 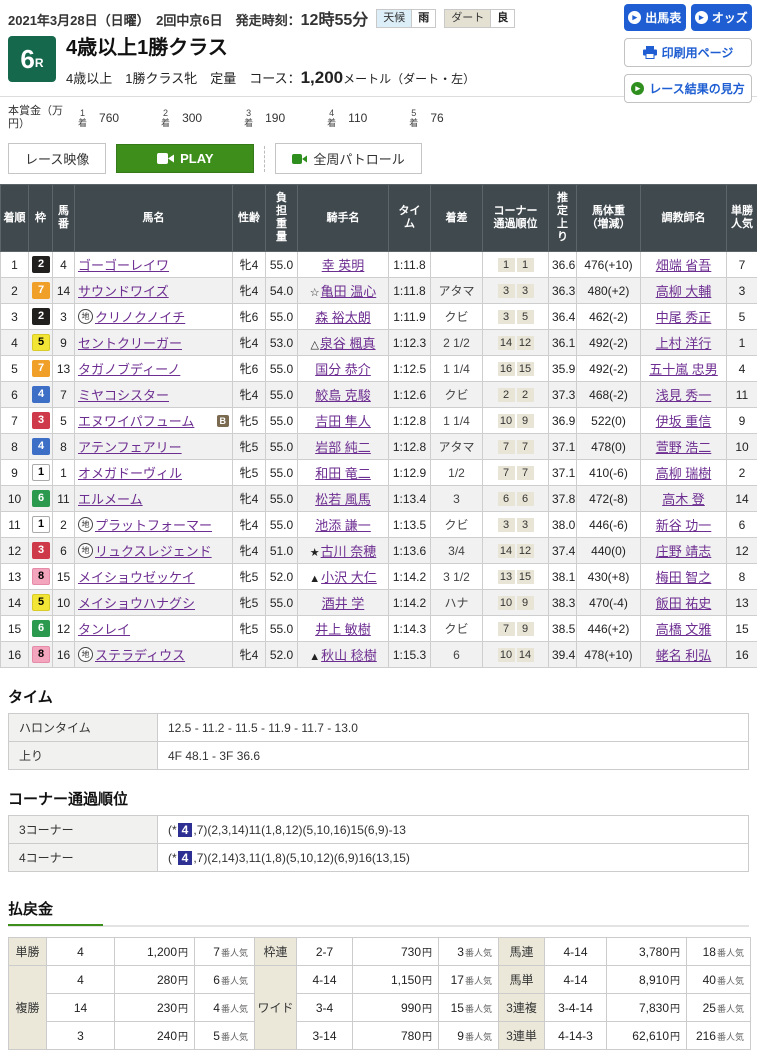 I want to click on trainer-link: 五十嵐 忠男, so click(x=683, y=369).